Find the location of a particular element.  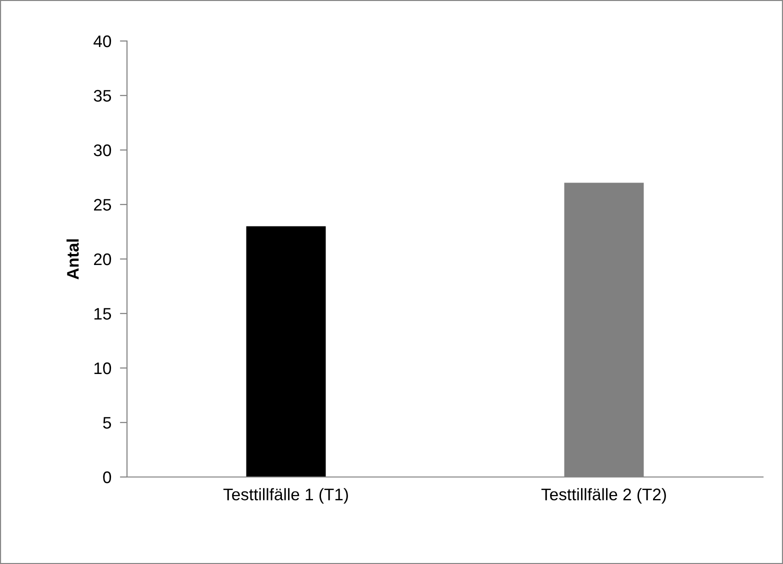

y-tick-label: 25 is located at coordinates (103, 204).